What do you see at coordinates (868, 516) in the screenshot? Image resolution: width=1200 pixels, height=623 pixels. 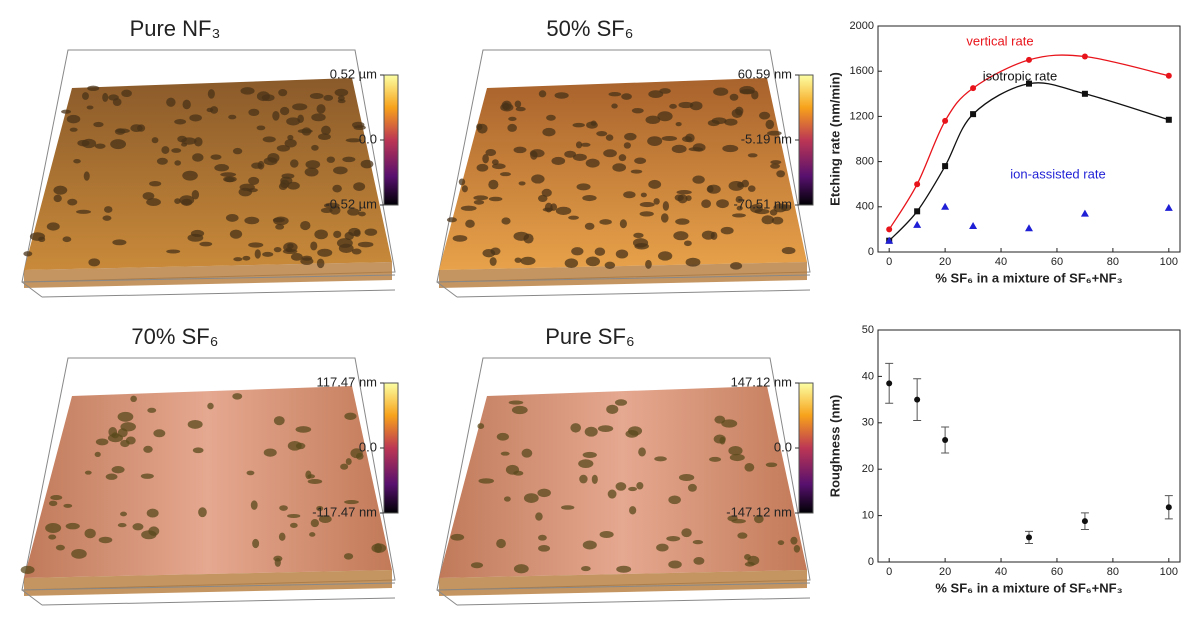 I see `y-tick-label: 10` at bounding box center [868, 516].